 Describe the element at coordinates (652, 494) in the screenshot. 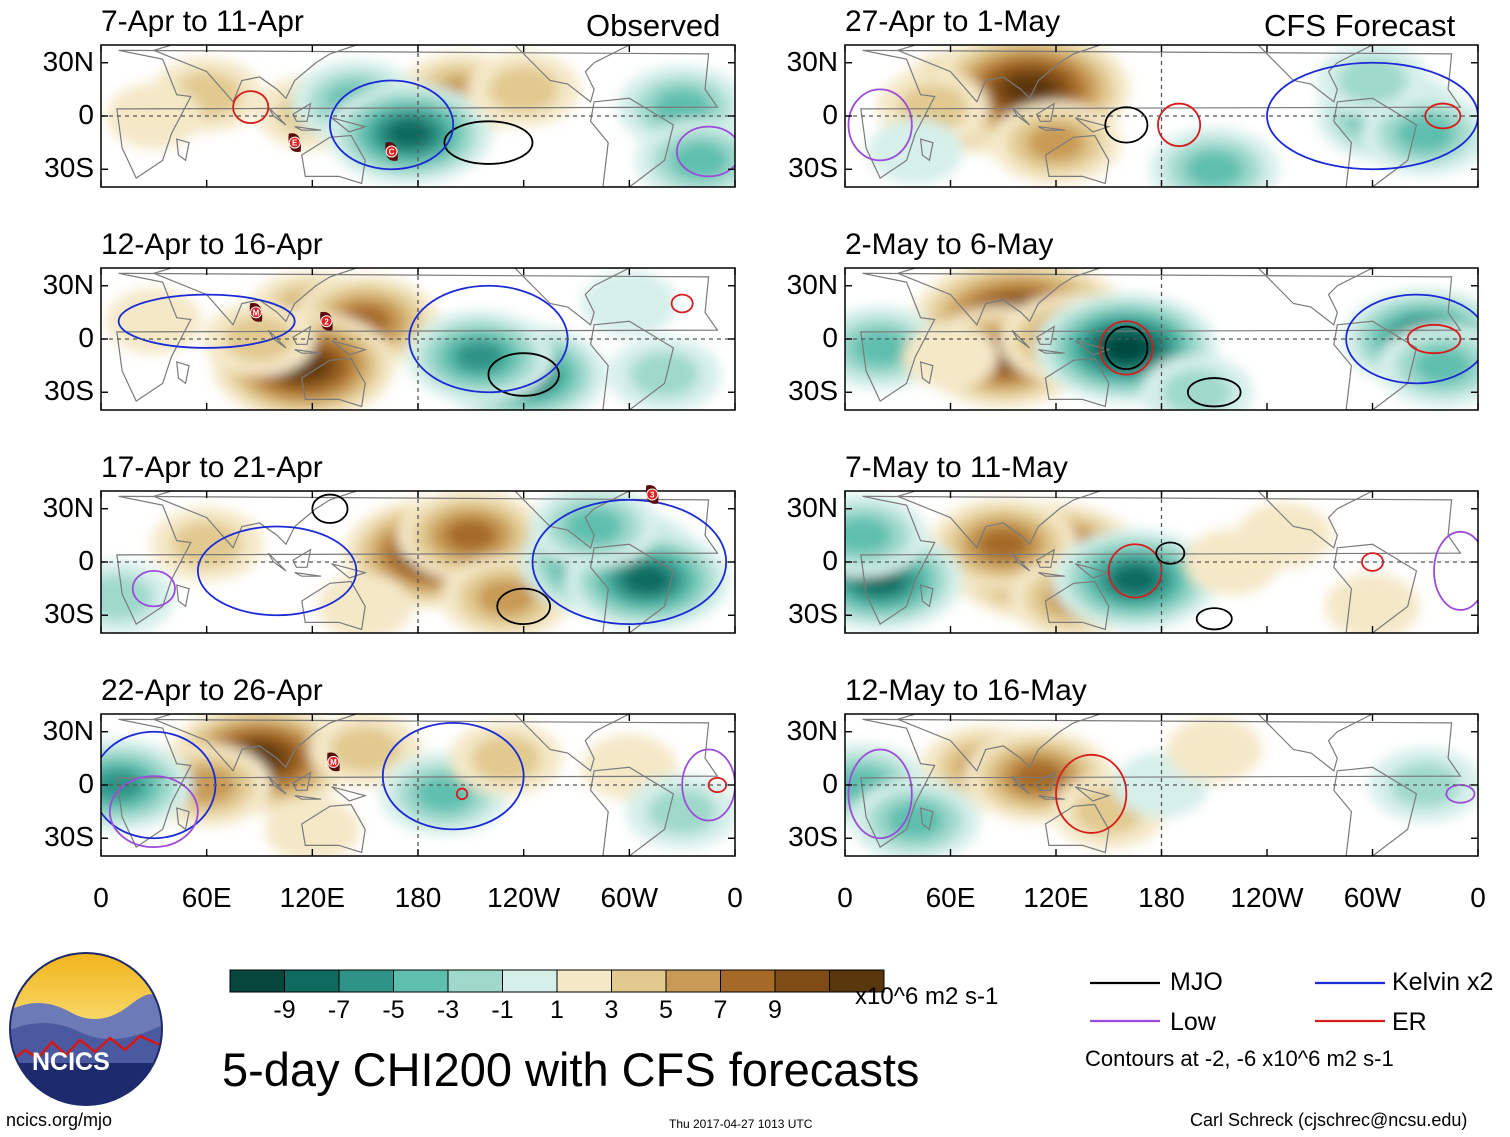

I see `storm-marker: 3` at that location.